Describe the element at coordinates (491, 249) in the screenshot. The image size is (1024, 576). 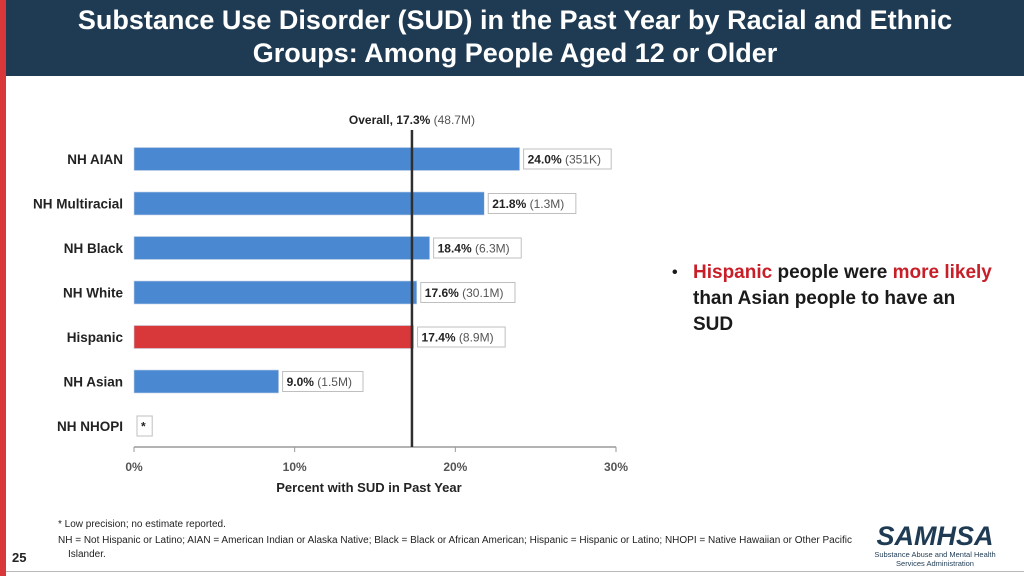
I see `data-label-count: (6.3M)` at that location.